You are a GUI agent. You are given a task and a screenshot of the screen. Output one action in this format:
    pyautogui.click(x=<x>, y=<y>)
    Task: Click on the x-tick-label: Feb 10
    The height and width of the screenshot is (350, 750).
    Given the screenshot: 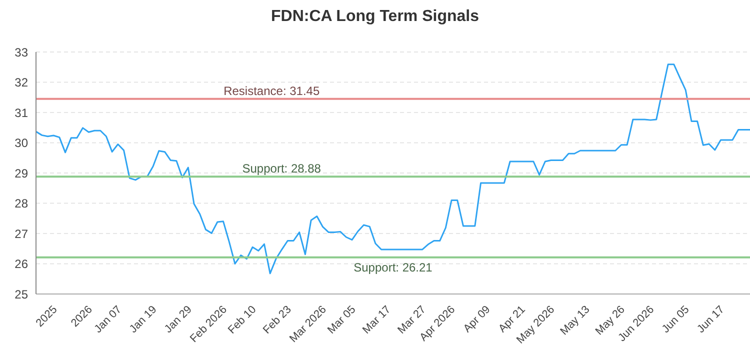 What is the action you would take?
    pyautogui.click(x=242, y=320)
    